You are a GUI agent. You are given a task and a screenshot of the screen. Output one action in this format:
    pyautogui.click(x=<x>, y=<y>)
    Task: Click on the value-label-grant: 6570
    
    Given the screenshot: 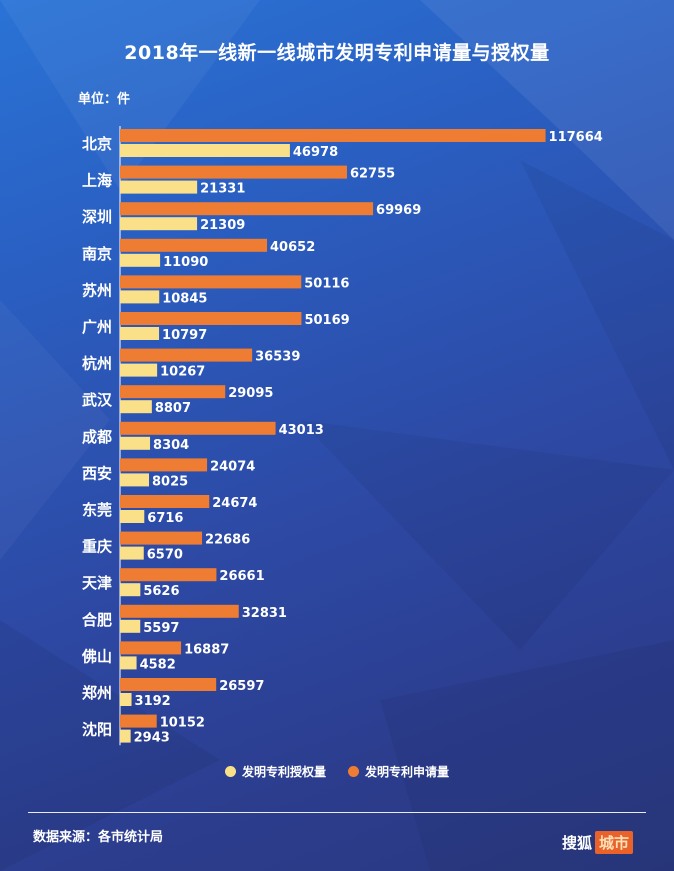 What is the action you would take?
    pyautogui.click(x=165, y=555)
    